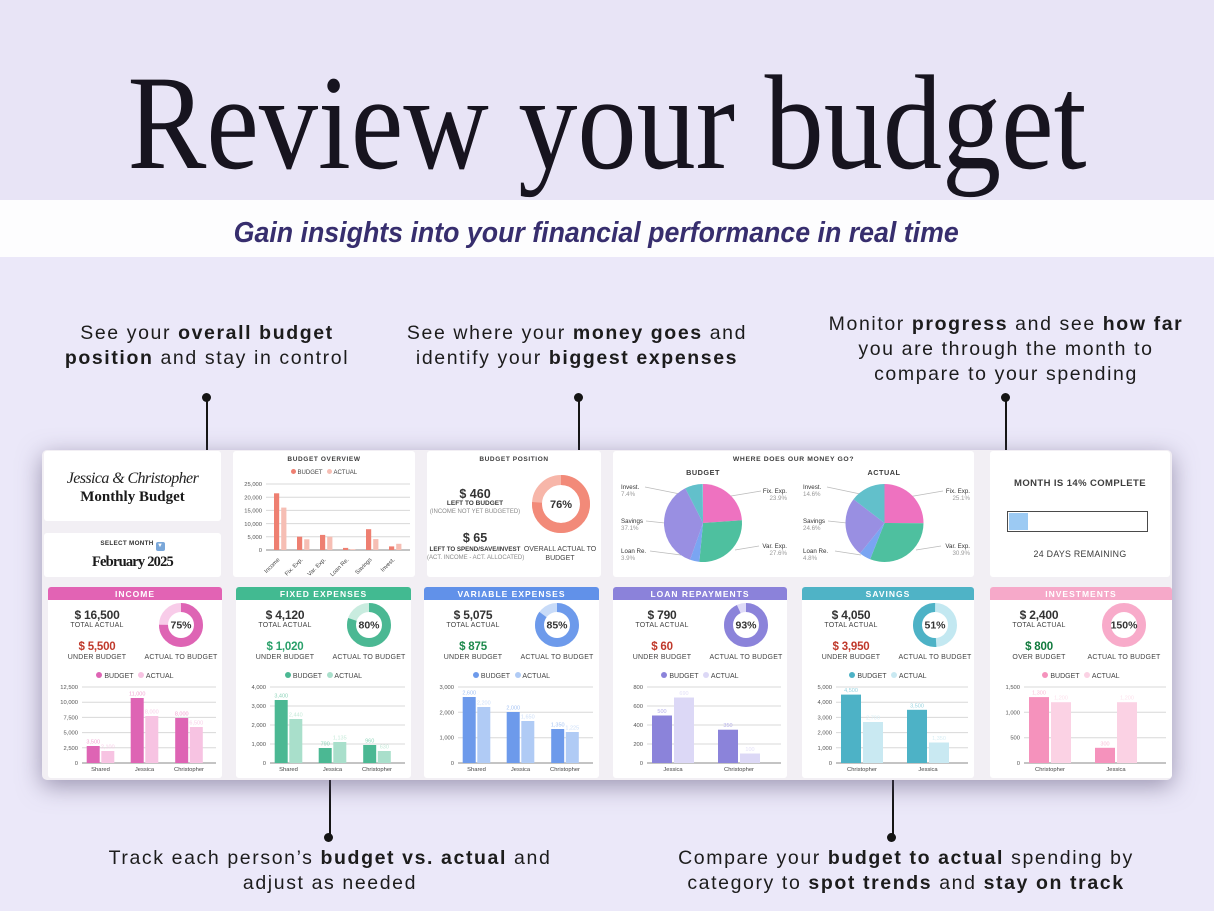 The width and height of the screenshot is (1214, 911). What do you see at coordinates (137, 695) in the screenshot?
I see `svg-text: 11,000` at bounding box center [137, 695].